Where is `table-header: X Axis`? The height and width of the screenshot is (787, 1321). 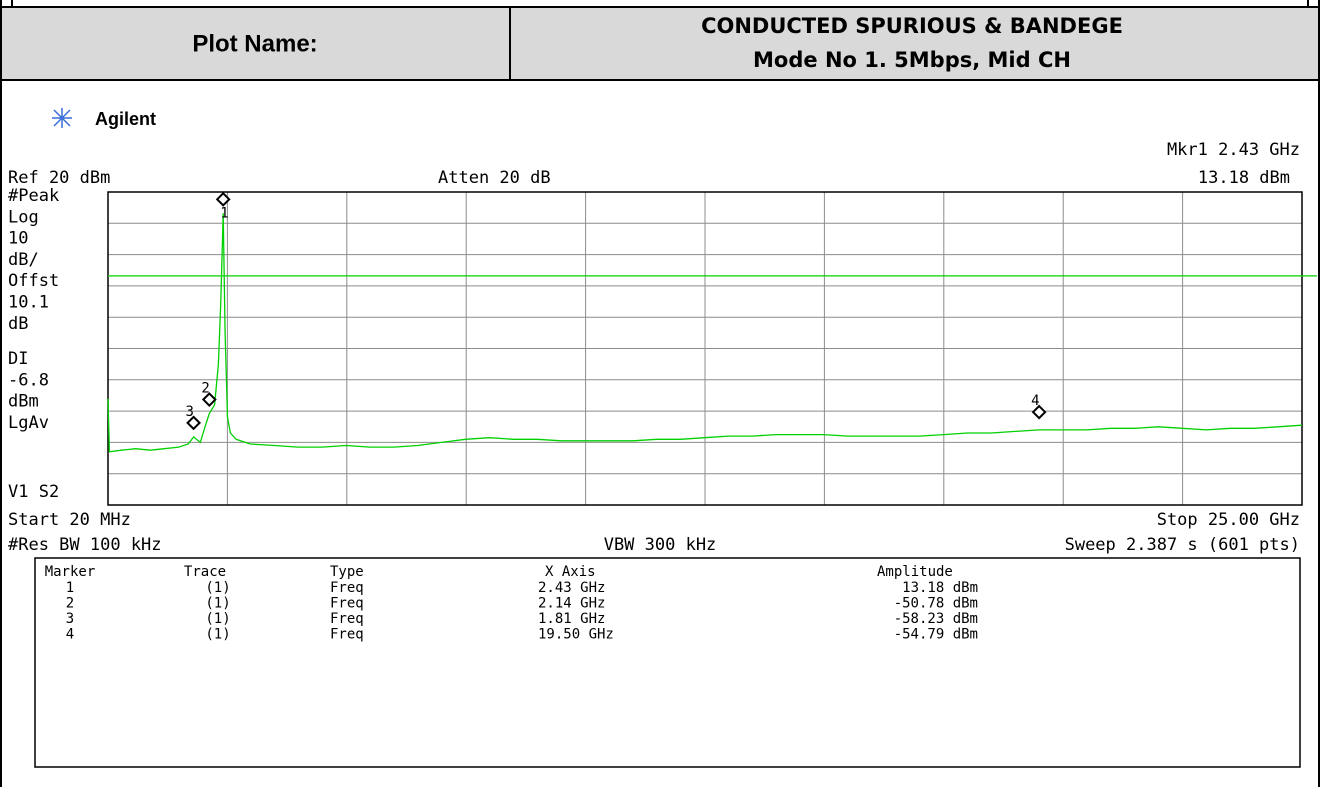 table-header: X Axis is located at coordinates (570, 572).